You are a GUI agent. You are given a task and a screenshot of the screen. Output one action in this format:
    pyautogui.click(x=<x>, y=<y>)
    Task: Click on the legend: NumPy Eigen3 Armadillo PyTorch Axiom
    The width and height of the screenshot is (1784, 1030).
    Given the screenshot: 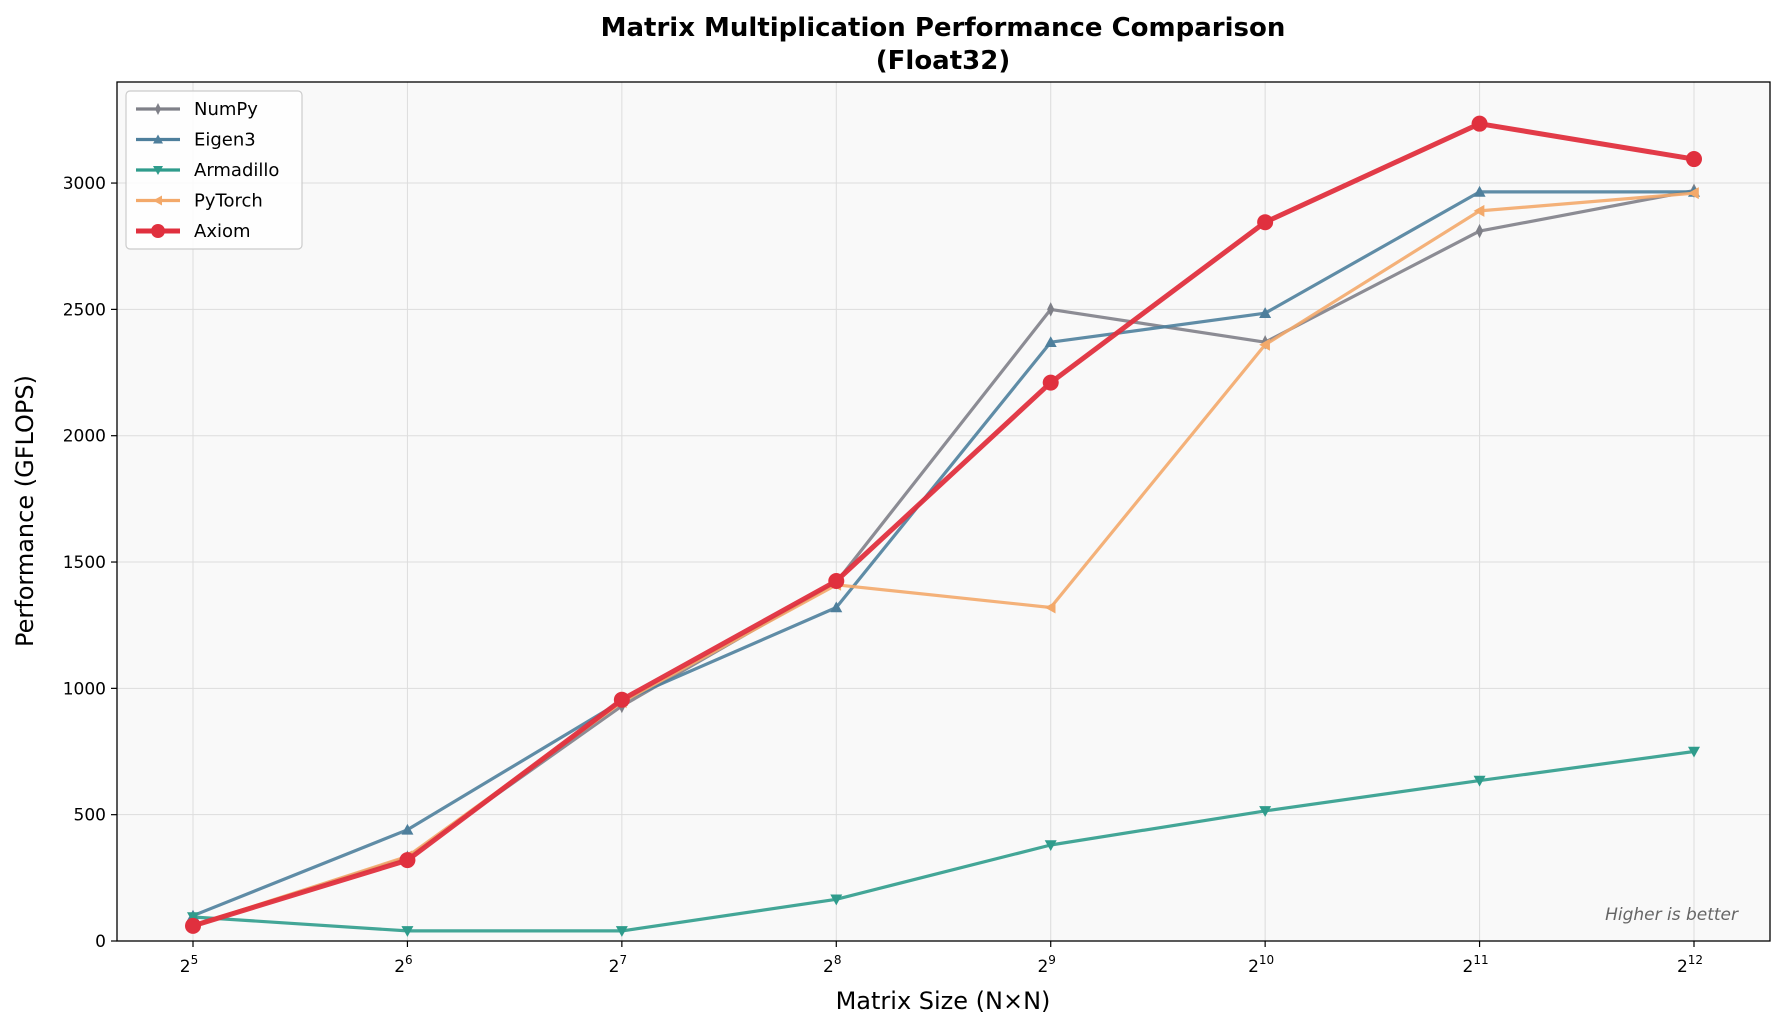 What is the action you would take?
    pyautogui.click(x=214, y=170)
    